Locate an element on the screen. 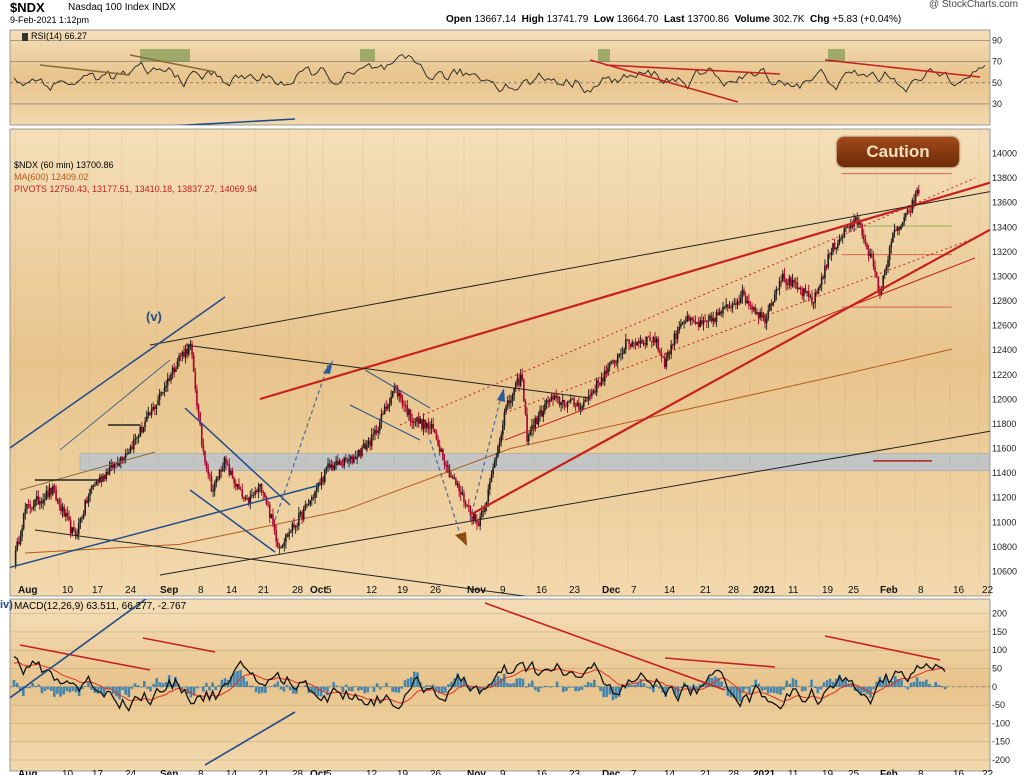 The width and height of the screenshot is (1026, 775). macd-xtick-label: 8 is located at coordinates (201, 772).